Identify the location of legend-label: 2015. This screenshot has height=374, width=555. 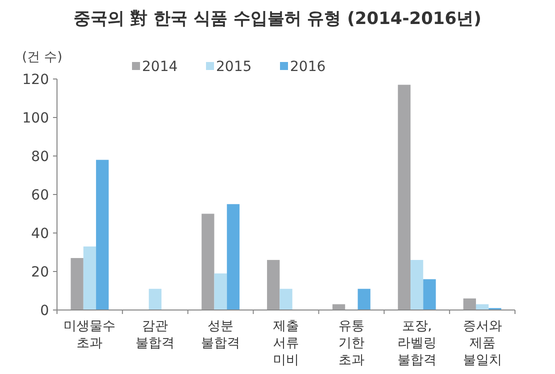
(234, 67).